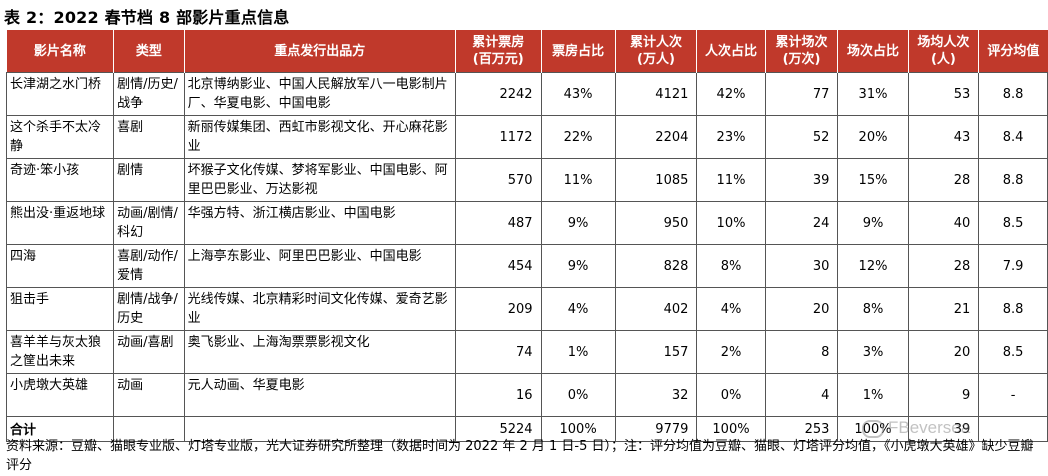 The image size is (1048, 476). Describe the element at coordinates (731, 137) in the screenshot. I see `cell-adm-share: 23%` at that location.